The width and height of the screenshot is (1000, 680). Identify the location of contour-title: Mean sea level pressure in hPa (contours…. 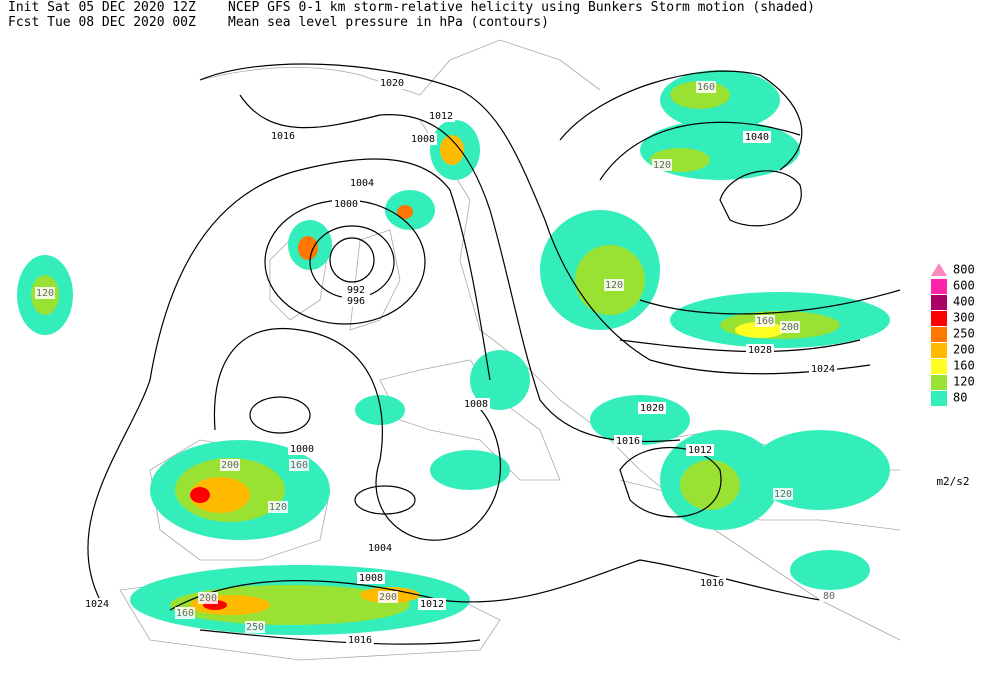
(388, 22).